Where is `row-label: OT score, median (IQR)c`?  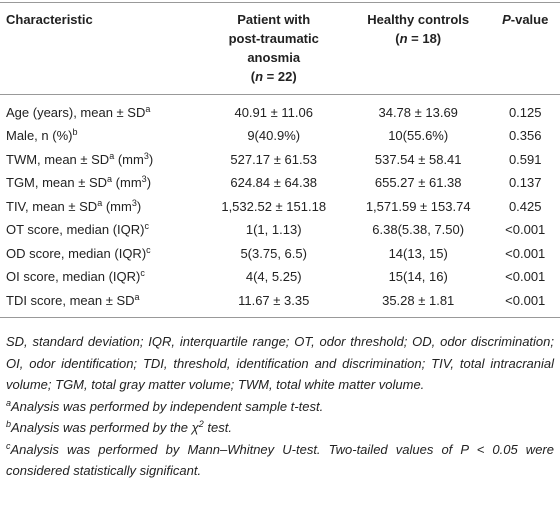 row-label: OT score, median (IQR)c is located at coordinates (100, 231).